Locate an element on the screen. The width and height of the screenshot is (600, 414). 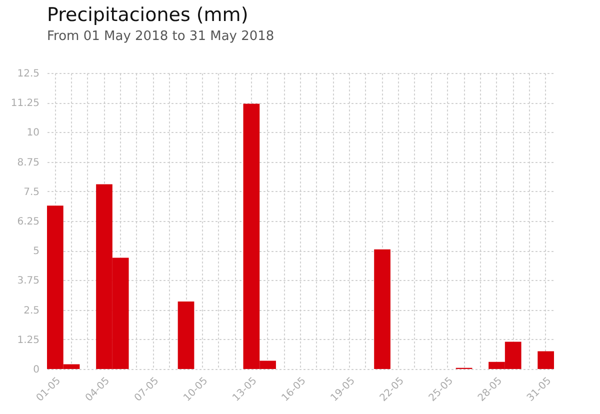
y-tick-label: 2.5 is located at coordinates (32, 310).